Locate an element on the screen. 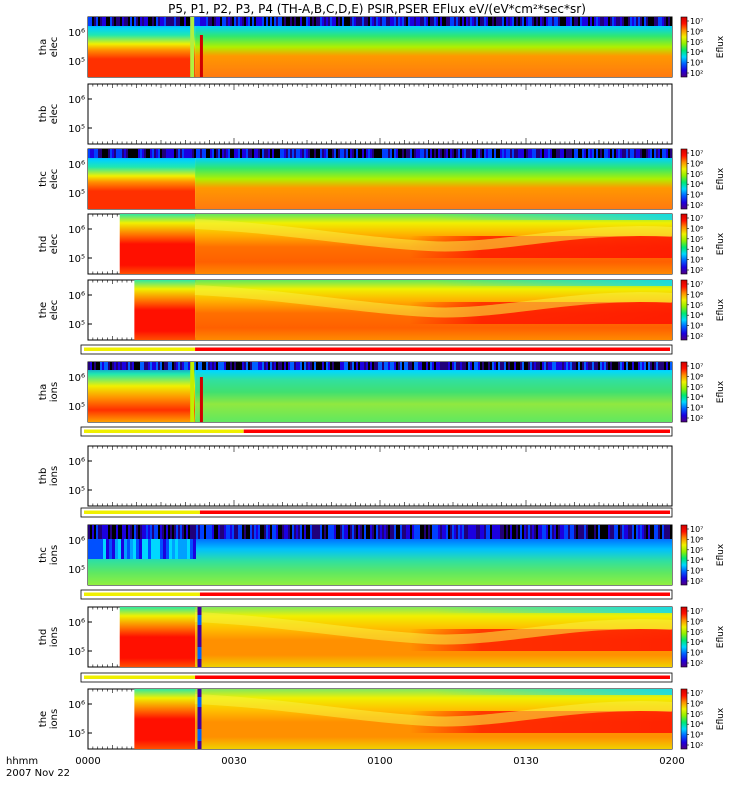 This screenshot has width=750, height=800. panel-label: thcelec is located at coordinates (49, 179).